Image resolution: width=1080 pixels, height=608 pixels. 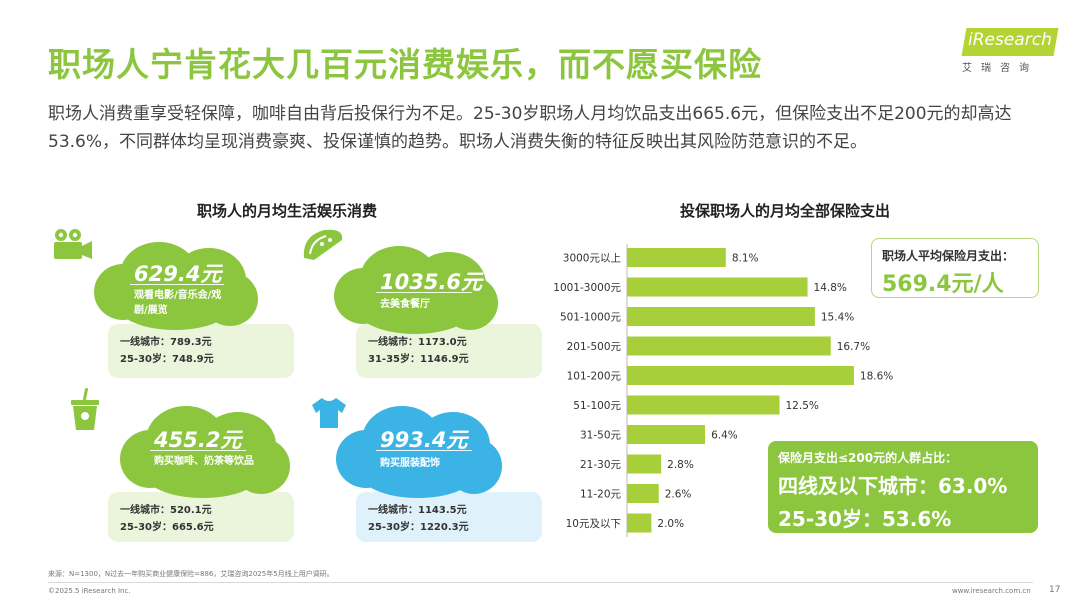 I want to click on stat-box-clothing: 一线城市：1143.5元 25-30岁：1220.3元, so click(x=449, y=517).